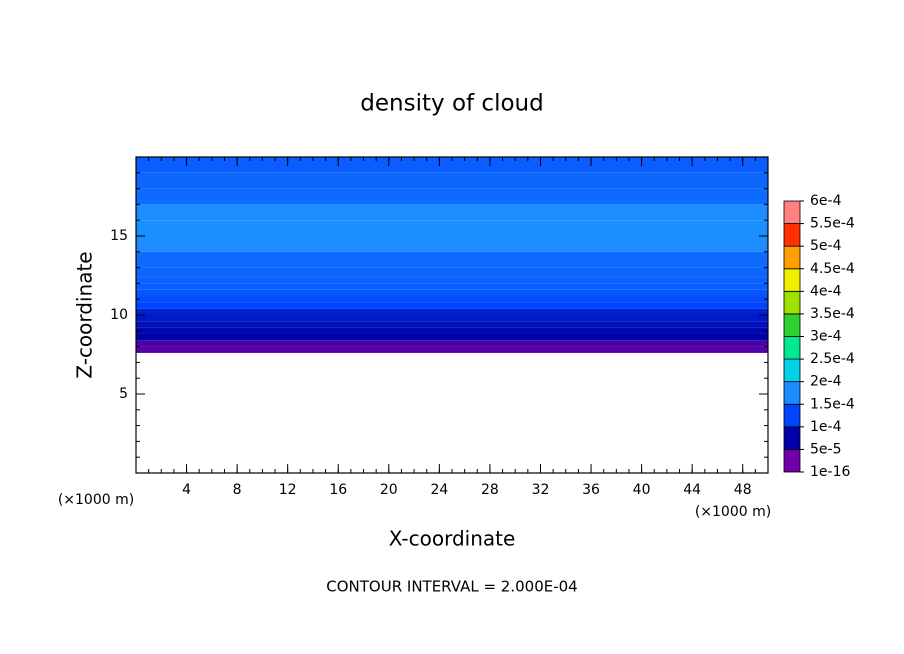  I want to click on colorbar-label: 4e-4, so click(826, 291).